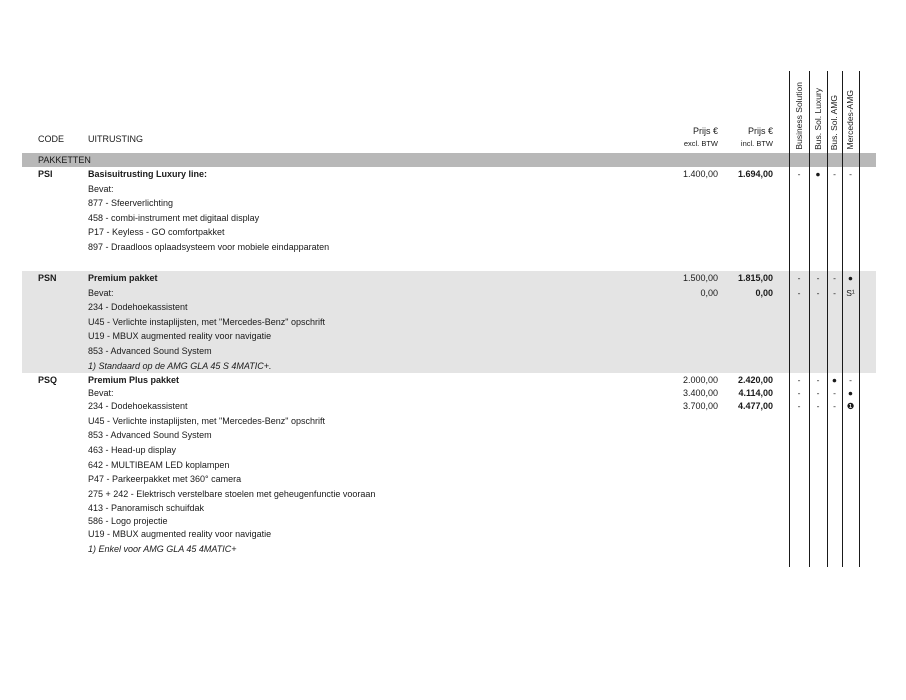 This screenshot has height=700, width=906. I want to click on table-row: 642 - MULTIBEAM LED koplampen, so click(449, 465).